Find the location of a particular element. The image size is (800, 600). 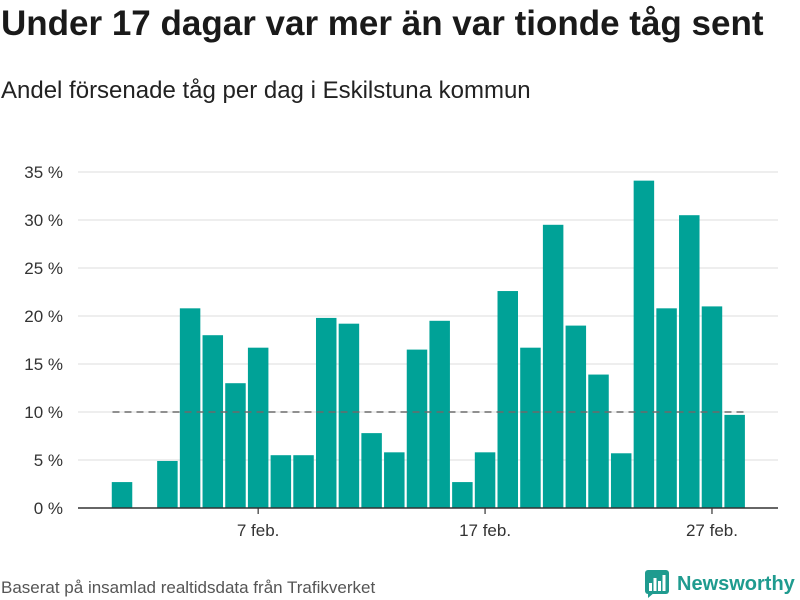

y-tick-label: 10 % is located at coordinates (43, 412).